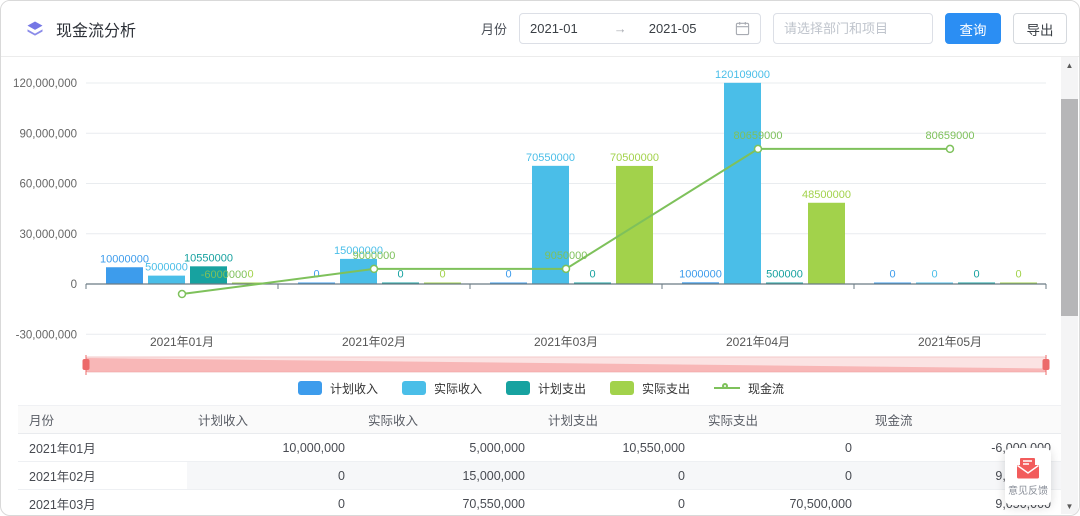 Image resolution: width=1080 pixels, height=516 pixels. I want to click on scroll-down-icon: ▼, so click(1069, 506).